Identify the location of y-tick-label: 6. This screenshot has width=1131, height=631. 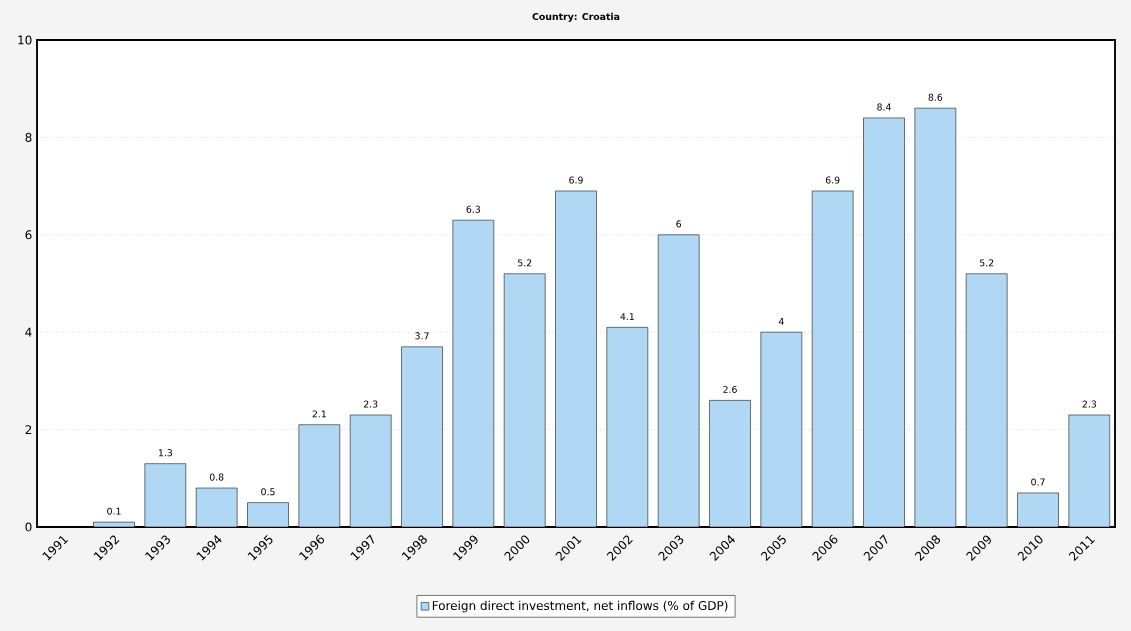
(28, 235).